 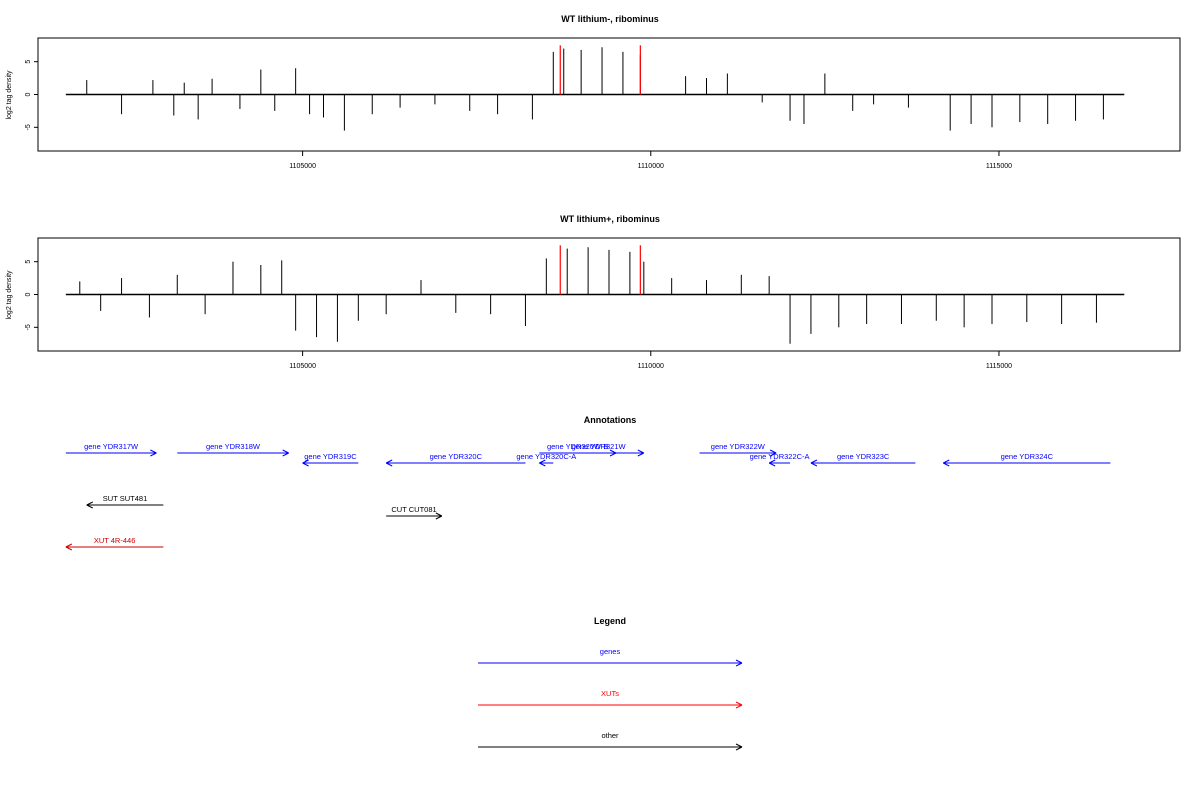 I want to click on annotation-label: SUT SUT481, so click(x=125, y=498).